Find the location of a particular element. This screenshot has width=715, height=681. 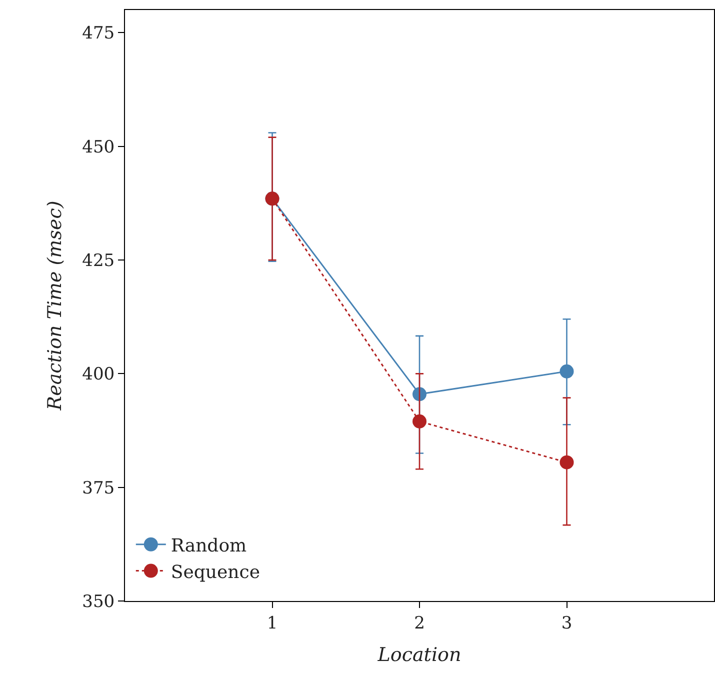

x-axis-title: Location is located at coordinates (419, 655).